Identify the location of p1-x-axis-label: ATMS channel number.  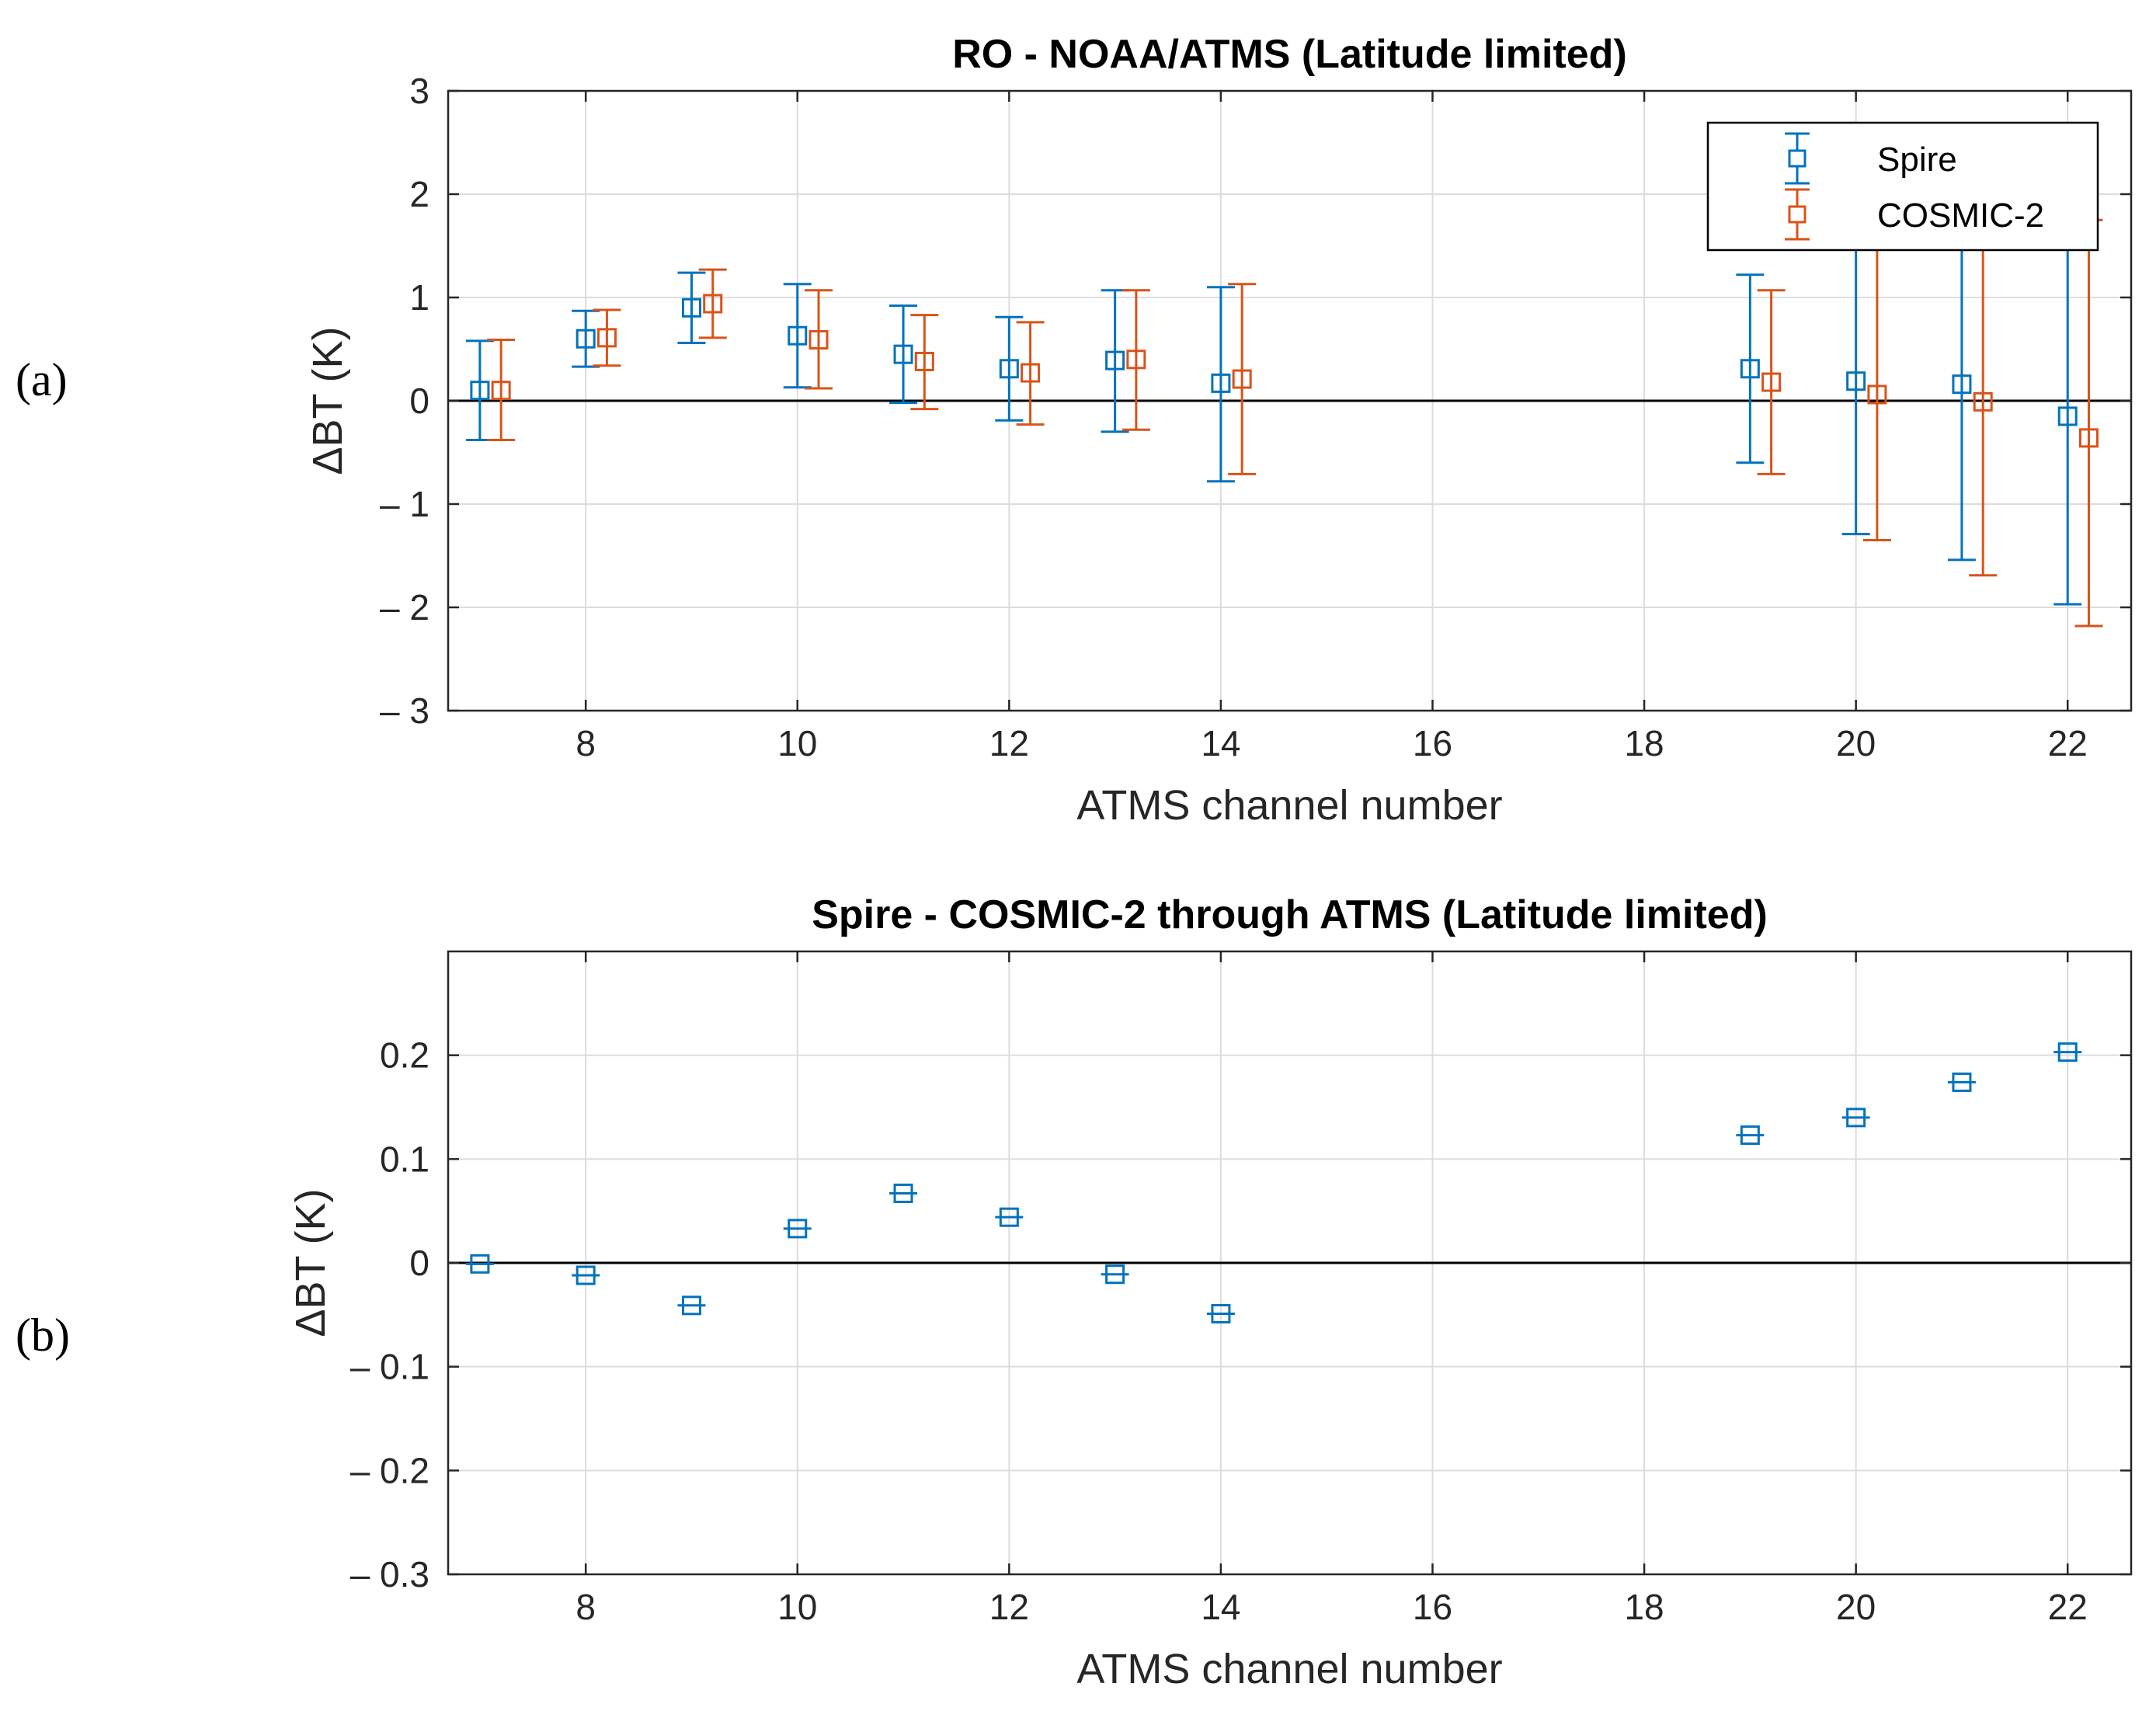
(1289, 805).